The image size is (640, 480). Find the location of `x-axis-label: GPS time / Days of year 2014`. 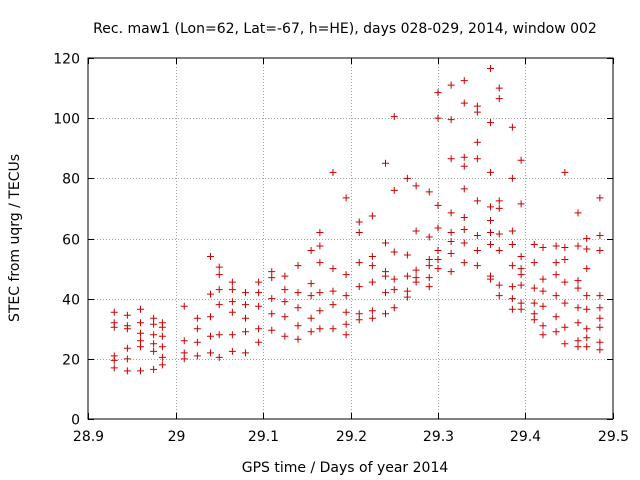

x-axis-label: GPS time / Days of year 2014 is located at coordinates (345, 468).